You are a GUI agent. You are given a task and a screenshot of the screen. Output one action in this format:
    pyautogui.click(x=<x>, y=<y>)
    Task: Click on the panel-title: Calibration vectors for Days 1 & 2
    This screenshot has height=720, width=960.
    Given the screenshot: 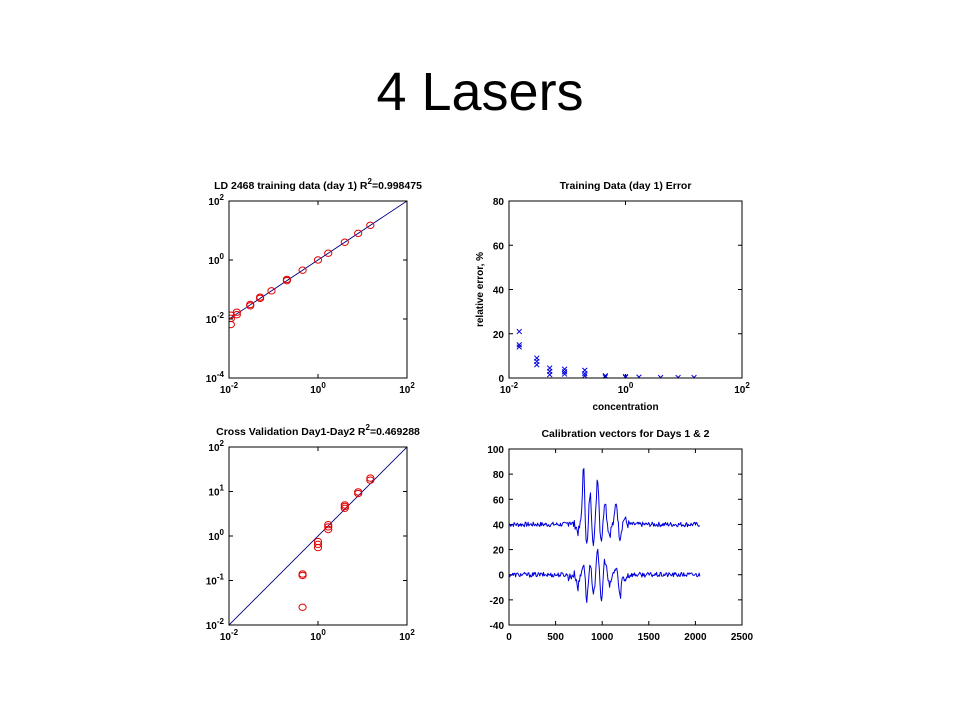 What is the action you would take?
    pyautogui.click(x=625, y=434)
    